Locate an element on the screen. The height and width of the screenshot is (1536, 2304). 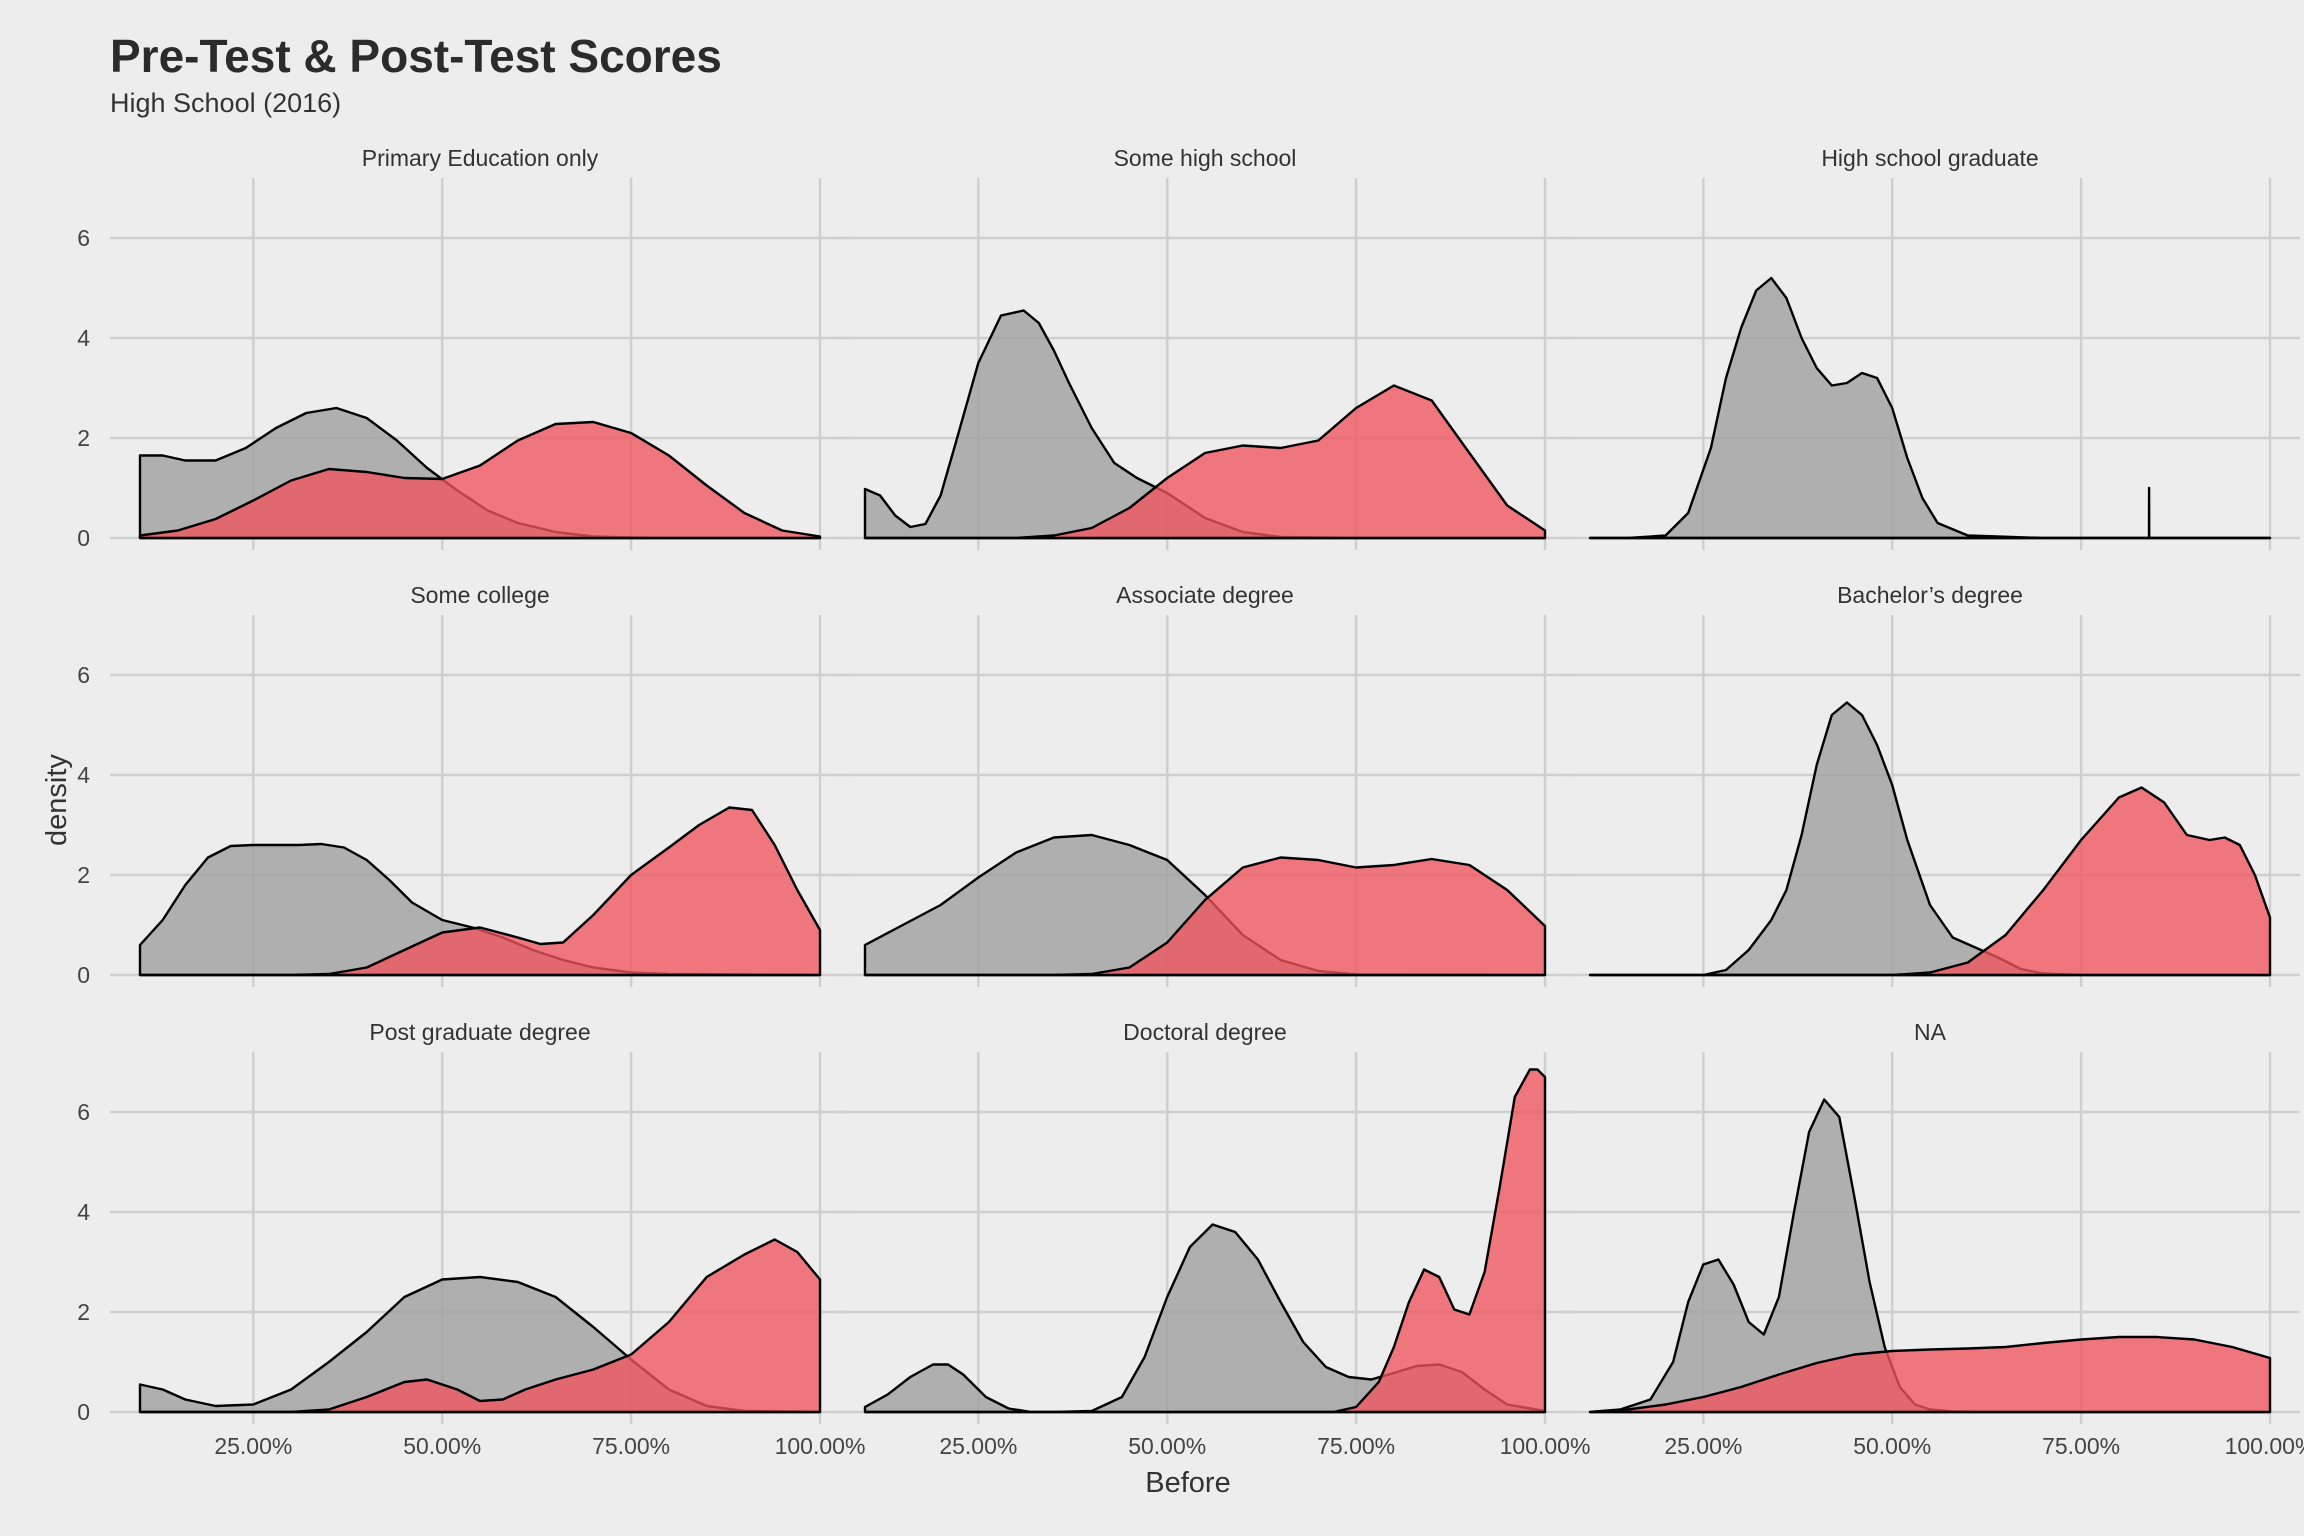
facet-panel: Primary Education only 0 2 4 6 is located at coordinates (463, 348).